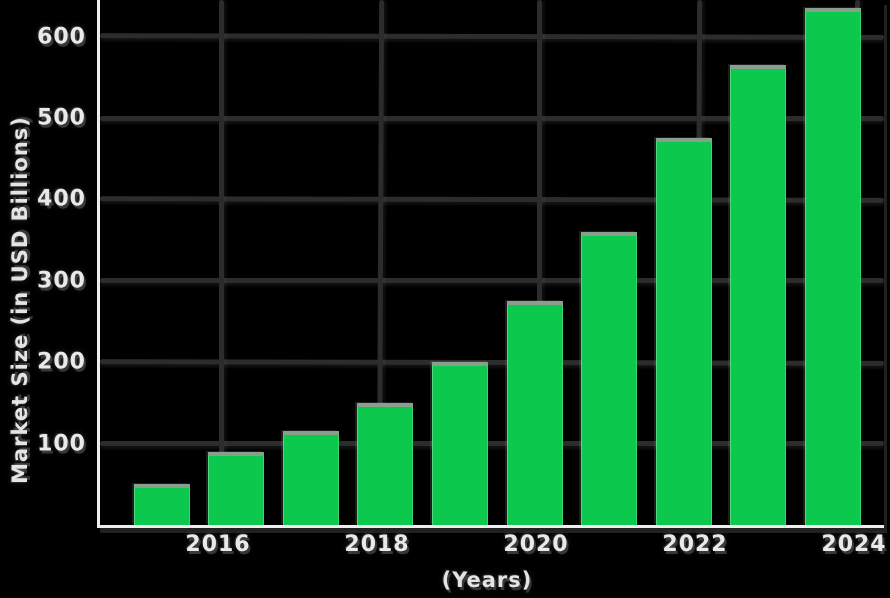 The width and height of the screenshot is (890, 598). I want to click on x-tick-2018: 2018, so click(377, 544).